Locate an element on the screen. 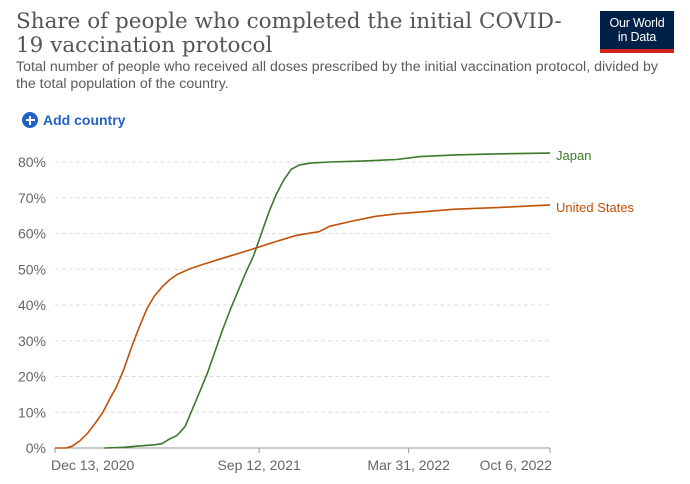 This screenshot has width=690, height=484. add-country-button: Add country is located at coordinates (73, 120).